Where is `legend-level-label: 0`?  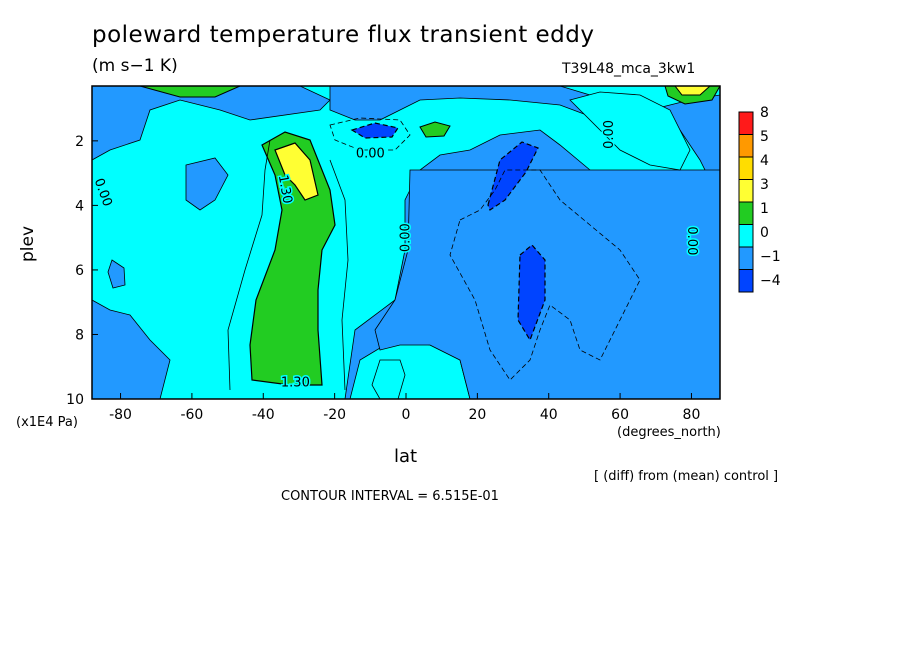 legend-level-label: 0 is located at coordinates (764, 233).